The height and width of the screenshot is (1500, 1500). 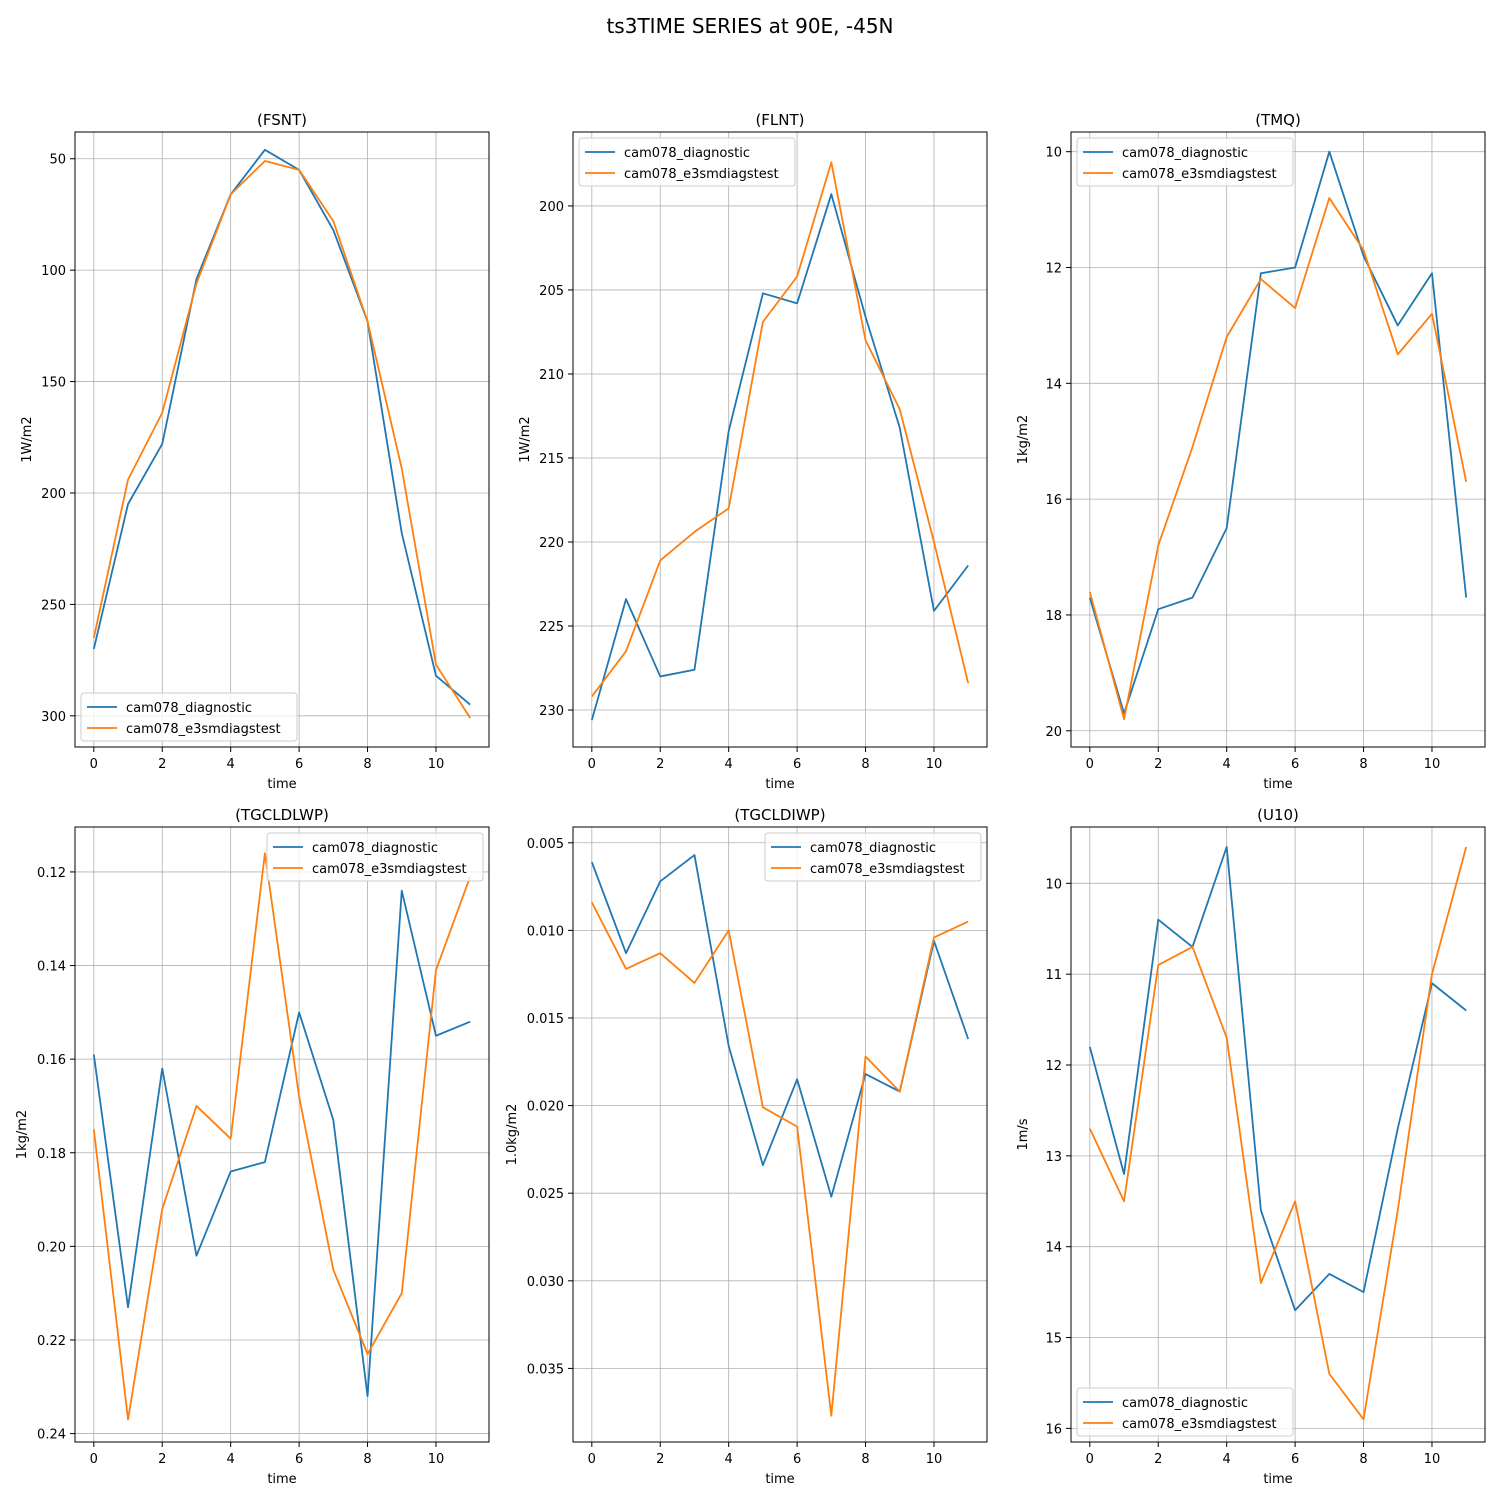 What do you see at coordinates (545, 1107) in the screenshot?
I see `y-tick-label: 0.020` at bounding box center [545, 1107].